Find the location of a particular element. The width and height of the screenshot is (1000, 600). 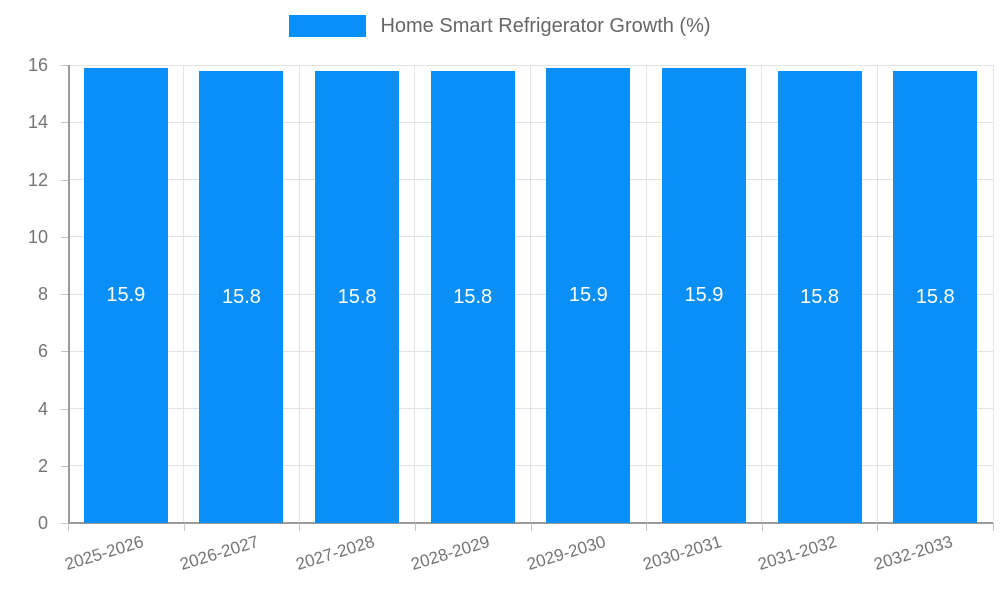

x-tick-label: 2027-2028 is located at coordinates (335, 553).